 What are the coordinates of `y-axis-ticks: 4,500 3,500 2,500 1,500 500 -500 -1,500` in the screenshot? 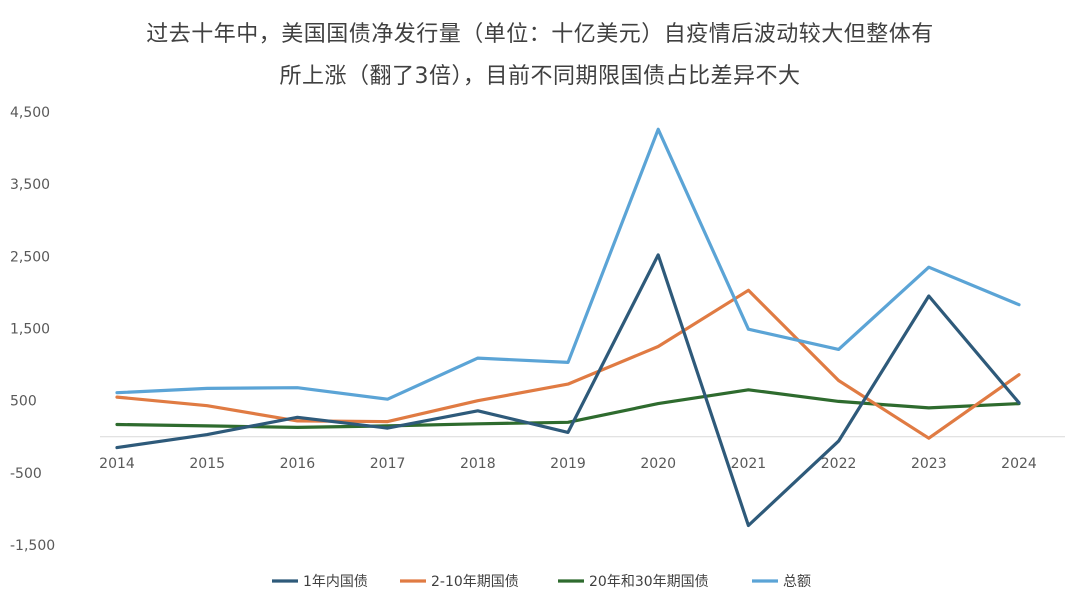 It's located at (32, 329).